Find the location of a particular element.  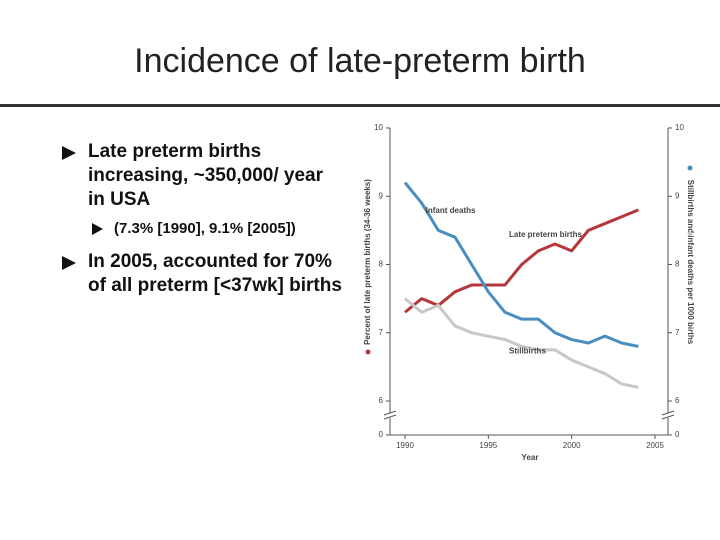

y2-tick-label: 9 is located at coordinates (677, 195).